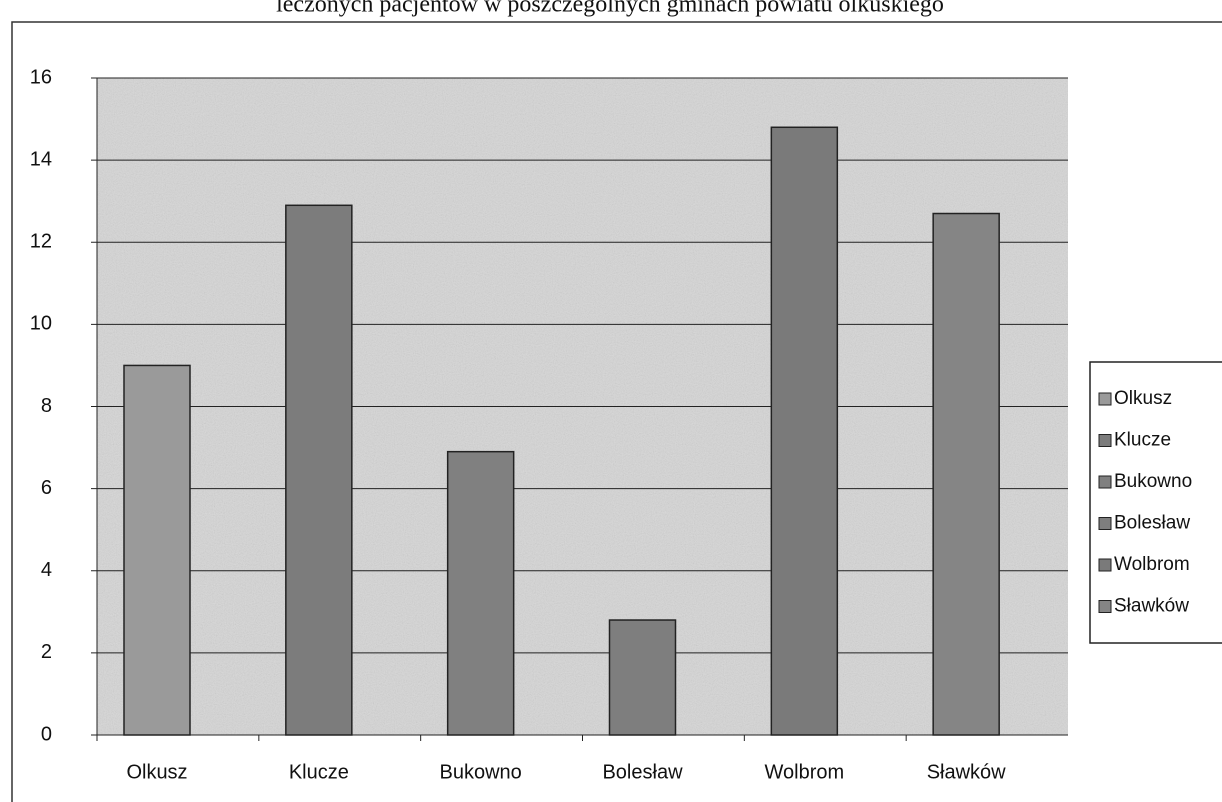 This screenshot has width=1222, height=802. I want to click on x-tick-label: Bolesław, so click(642, 772).